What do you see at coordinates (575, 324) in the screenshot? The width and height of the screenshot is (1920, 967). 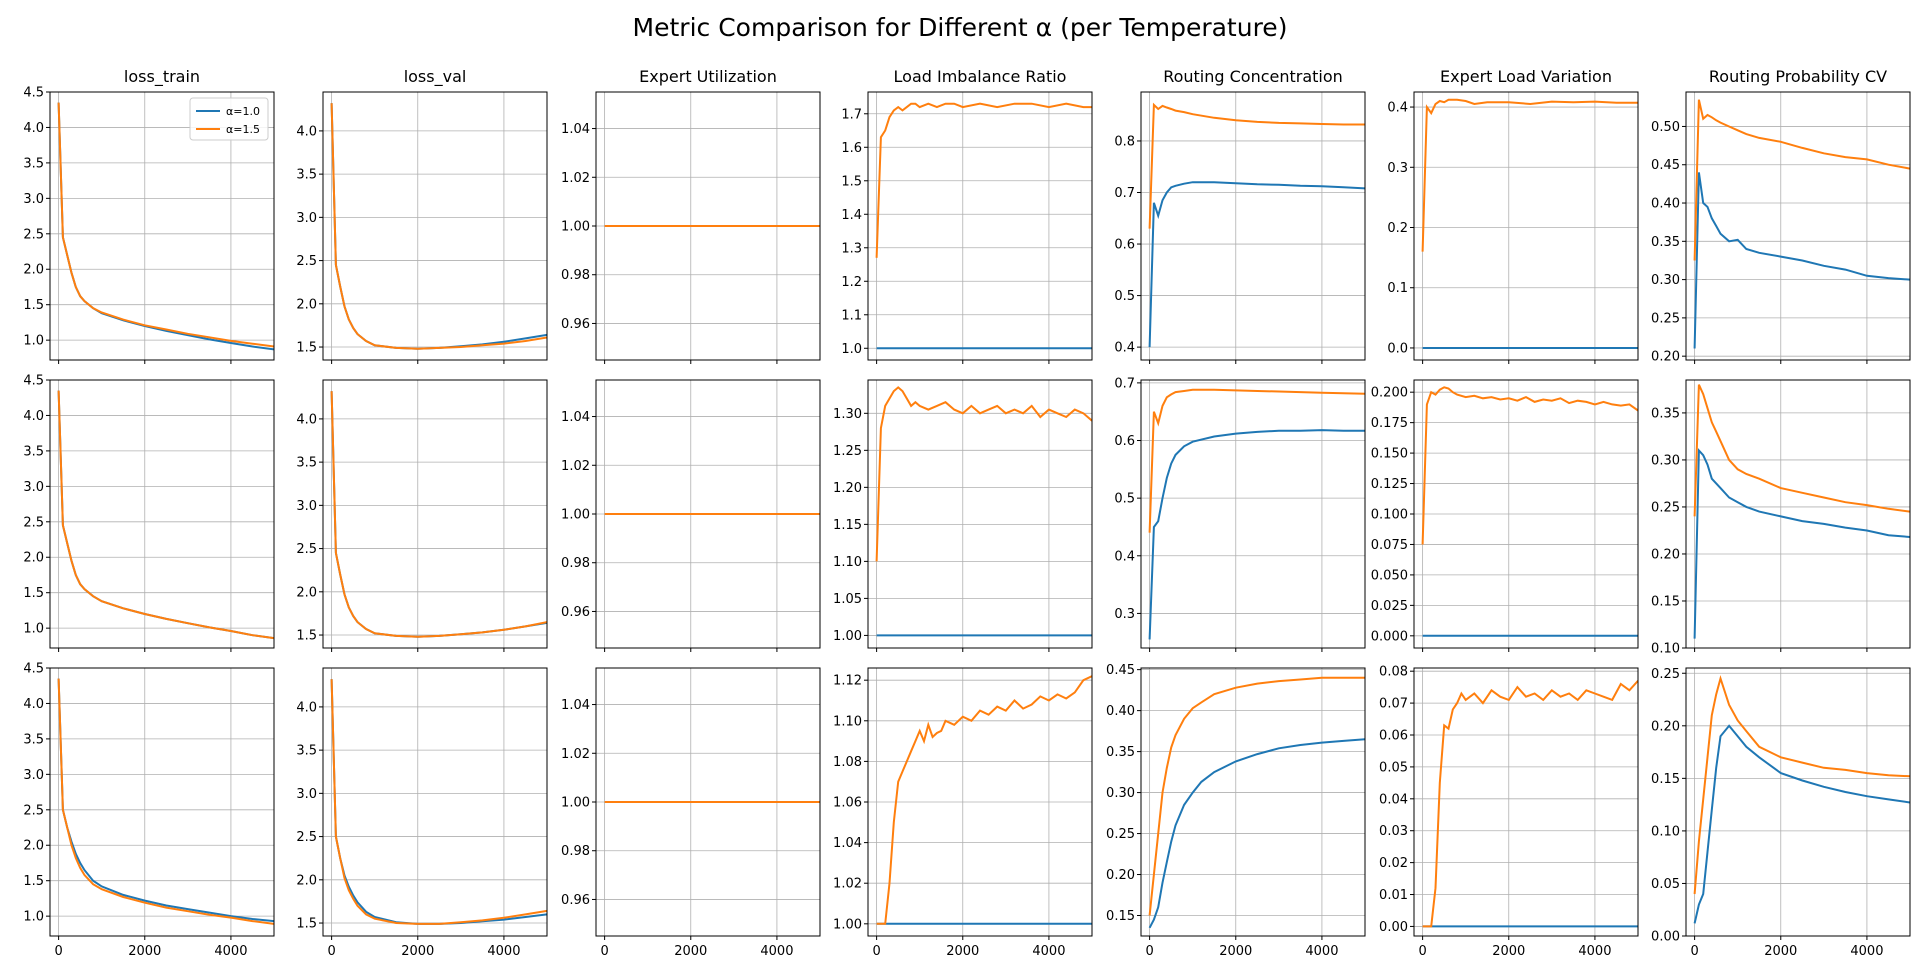 I see `y-tick-label: 0.96` at bounding box center [575, 324].